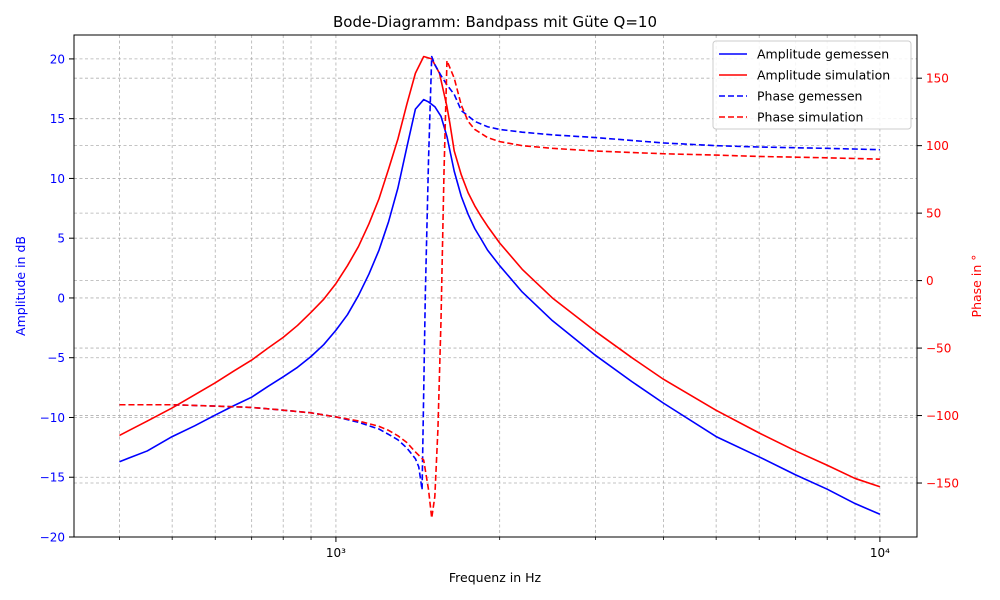 The image size is (1000, 600). I want to click on legend-label-4: Phase simulation, so click(810, 117).